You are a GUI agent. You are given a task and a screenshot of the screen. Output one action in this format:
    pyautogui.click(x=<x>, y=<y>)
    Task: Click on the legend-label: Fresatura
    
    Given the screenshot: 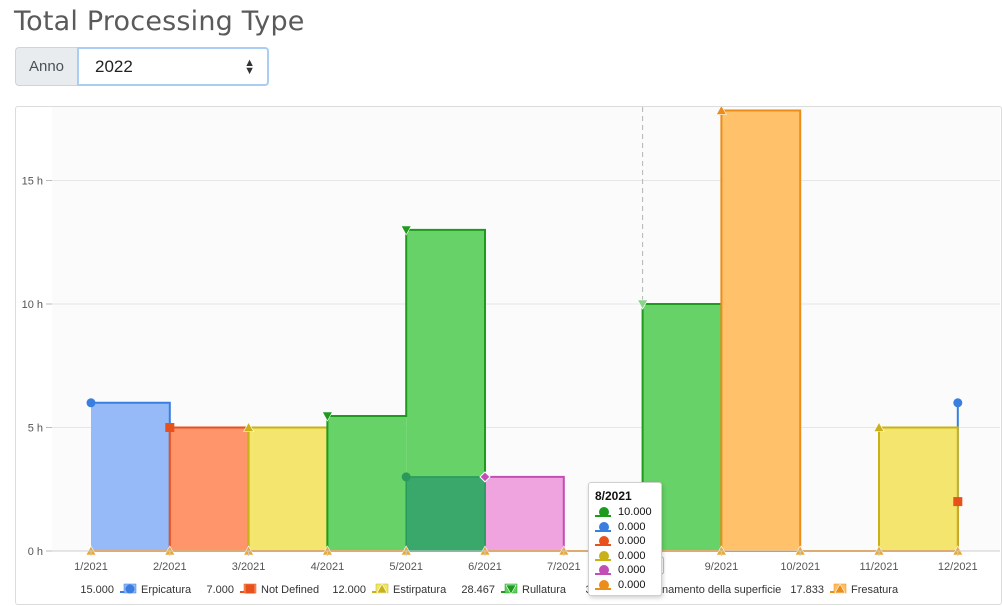 What is the action you would take?
    pyautogui.click(x=875, y=590)
    